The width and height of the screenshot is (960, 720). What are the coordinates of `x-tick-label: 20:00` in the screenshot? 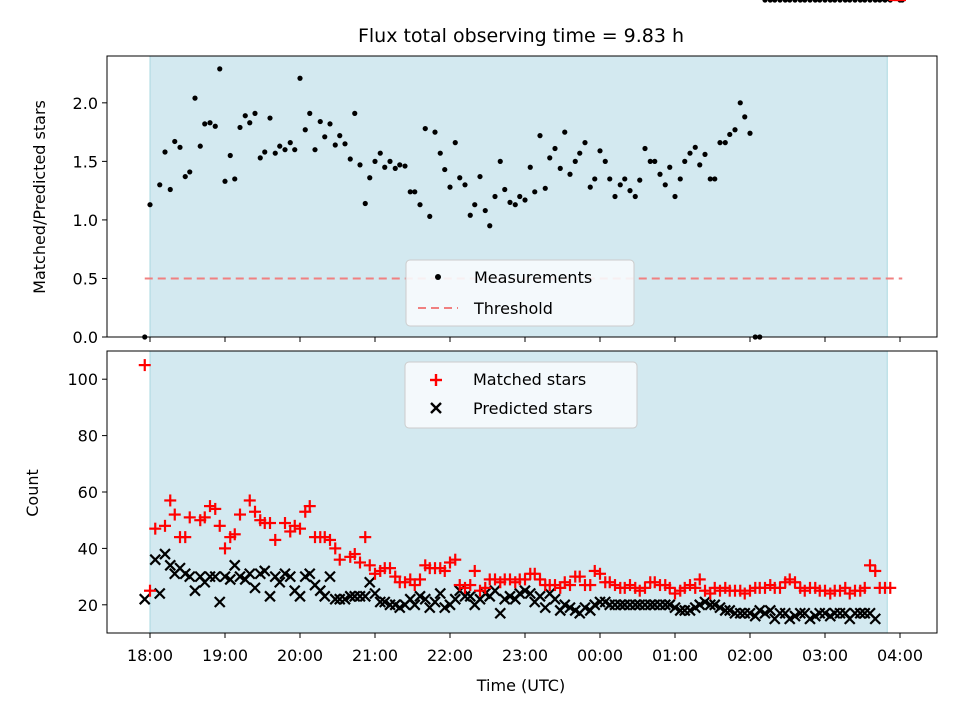 It's located at (300, 655).